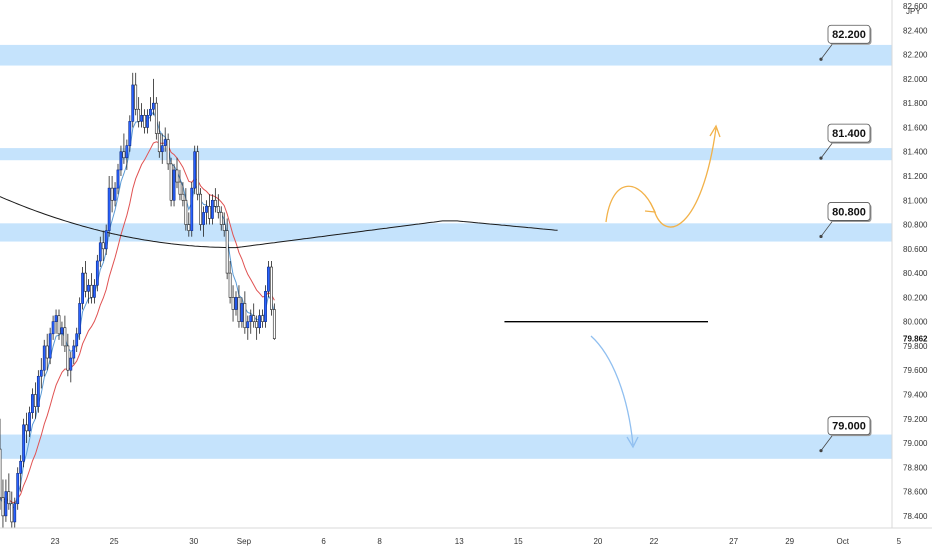 The image size is (932, 555). Describe the element at coordinates (915, 394) in the screenshot. I see `price-tick-label: 79.400` at that location.